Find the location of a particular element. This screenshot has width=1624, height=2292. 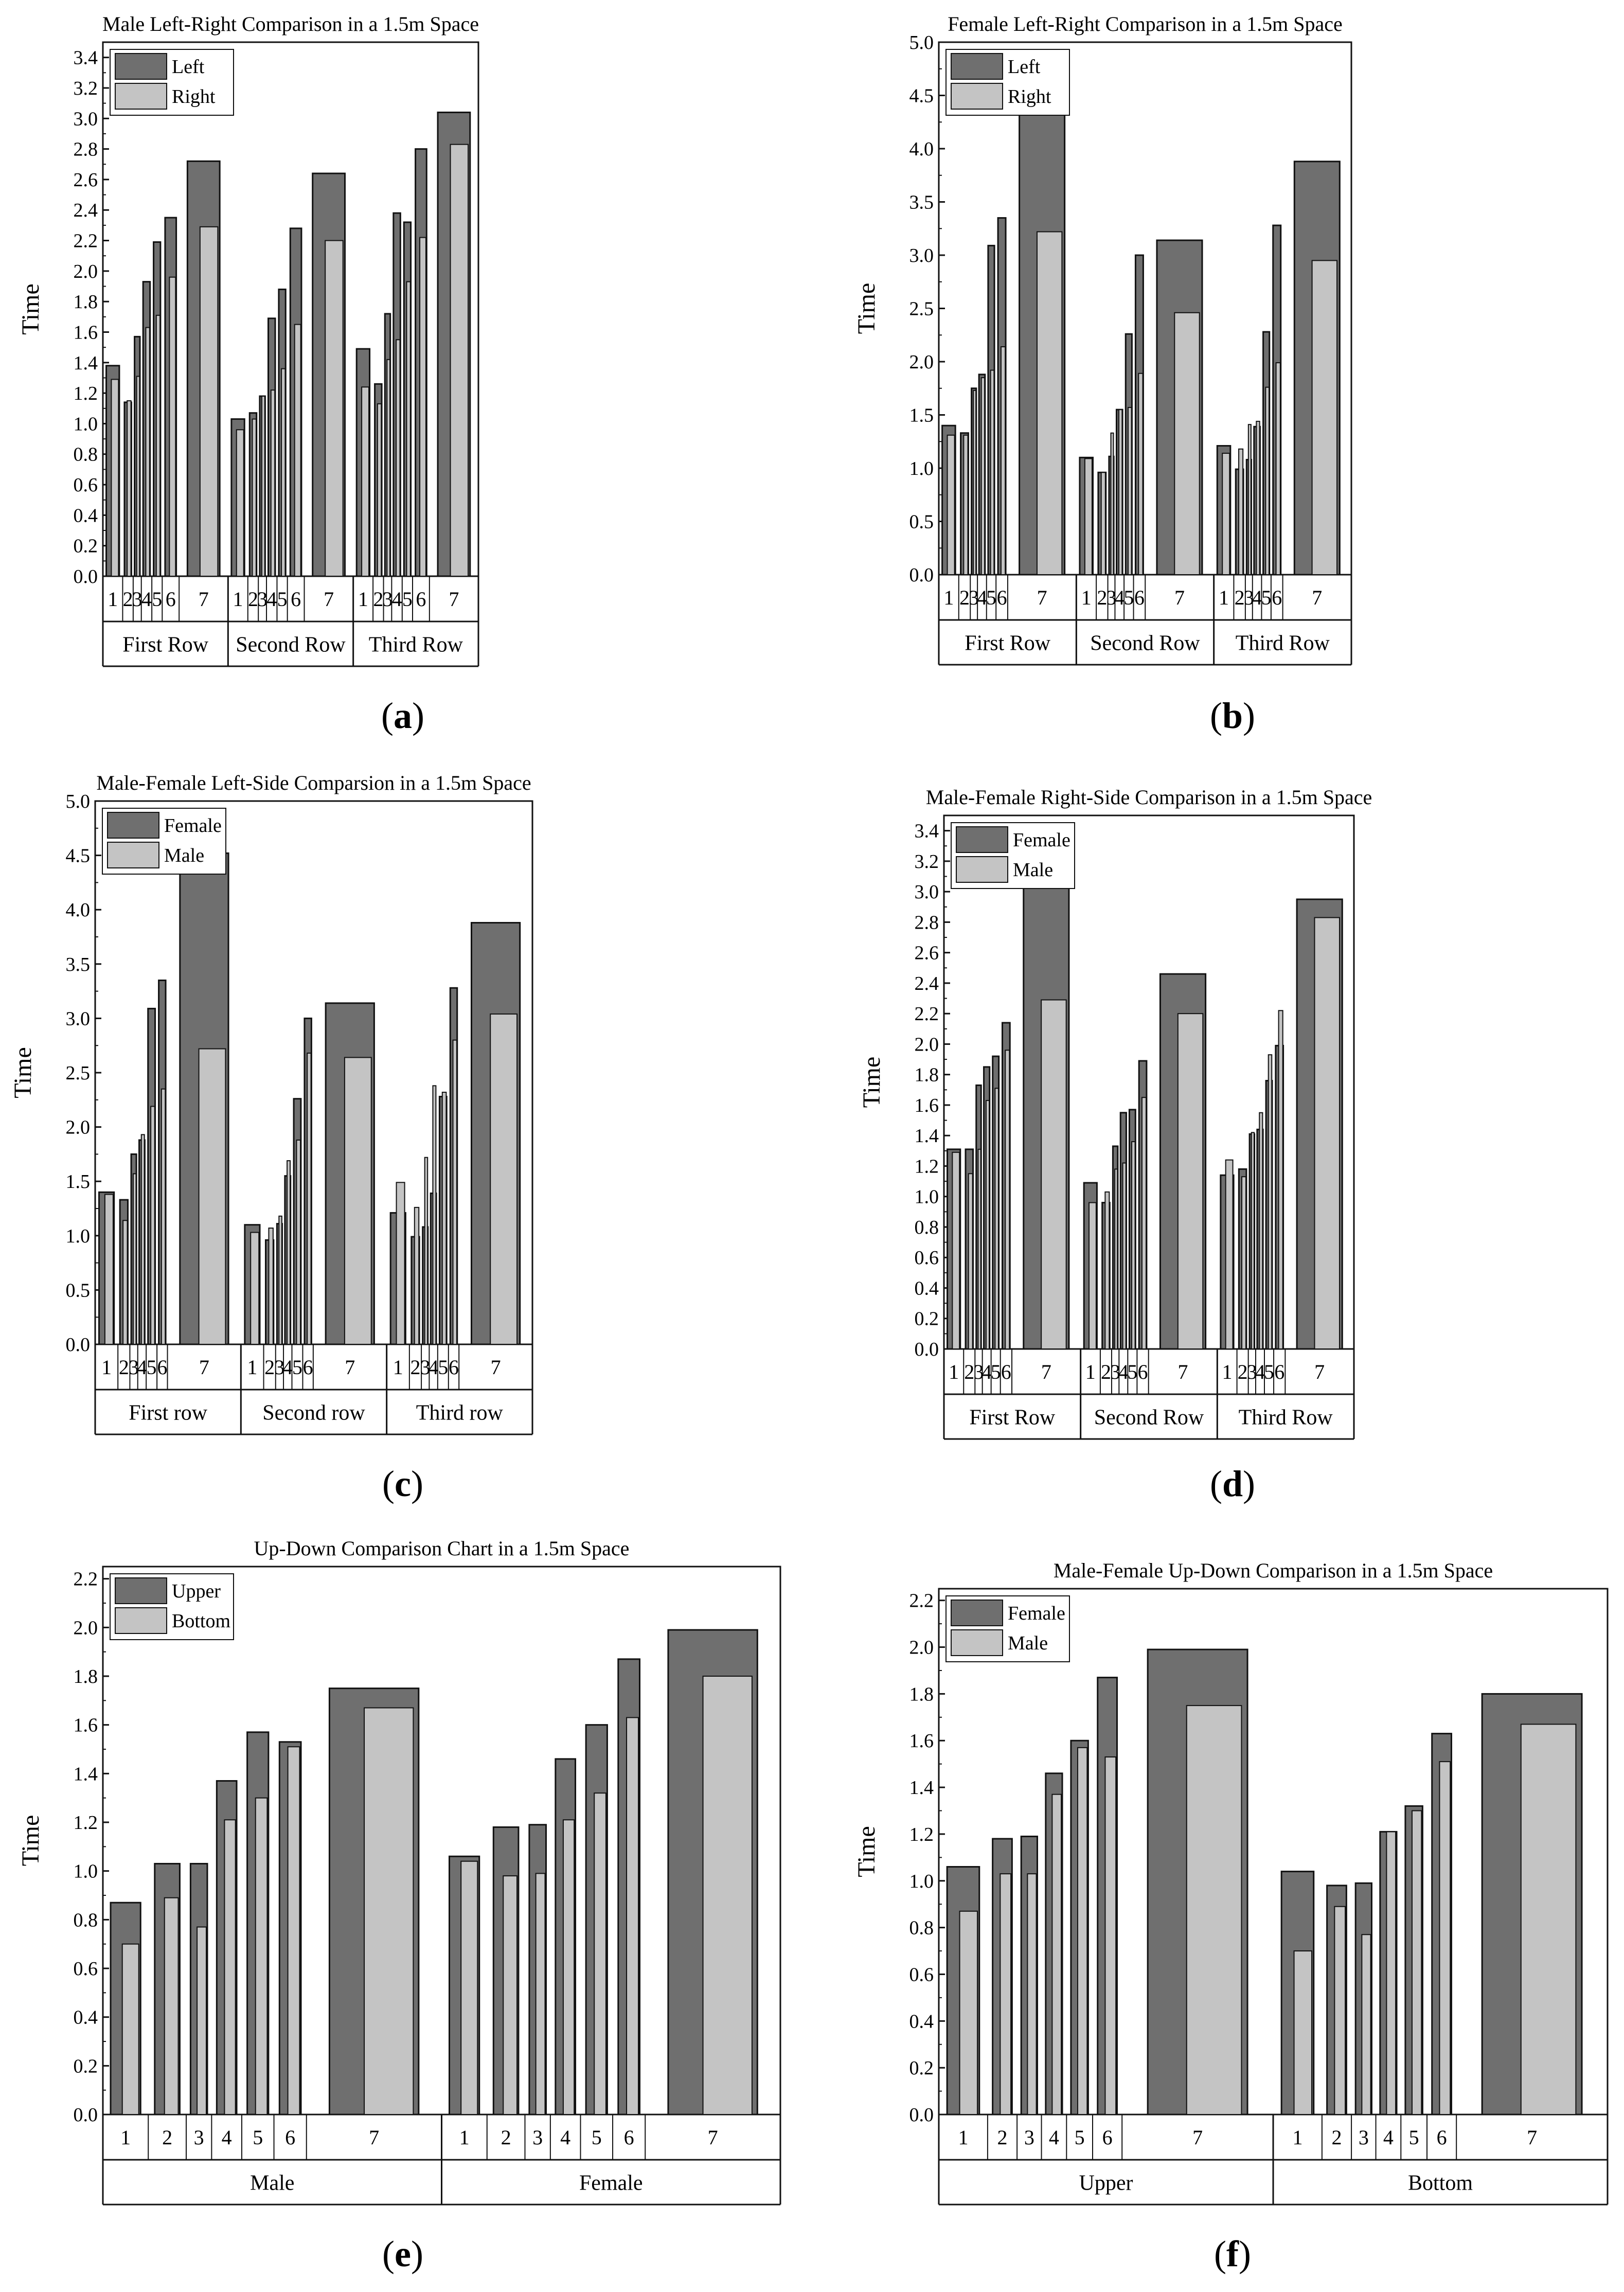

y-tick-label: 0.2 is located at coordinates (86, 546).